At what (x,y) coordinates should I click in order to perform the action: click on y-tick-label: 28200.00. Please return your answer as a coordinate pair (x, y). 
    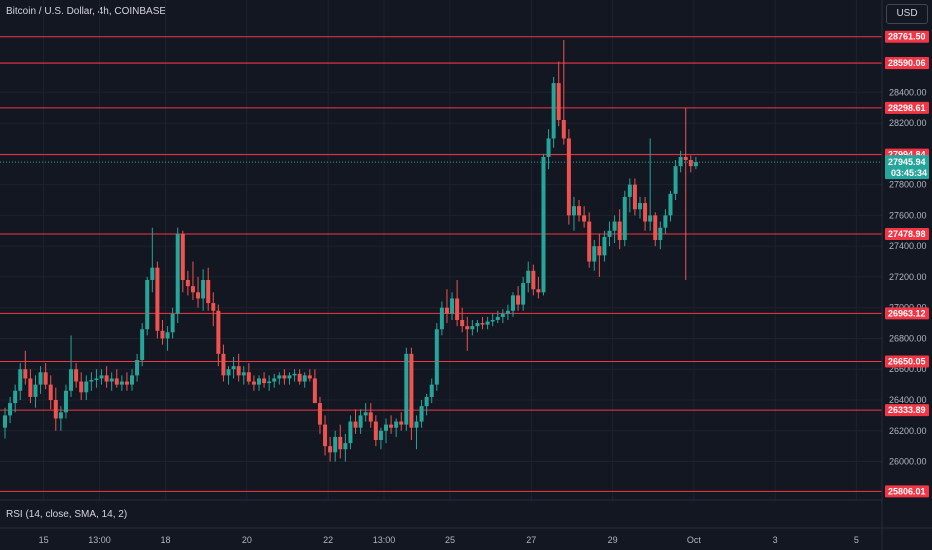
    Looking at the image, I should click on (908, 123).